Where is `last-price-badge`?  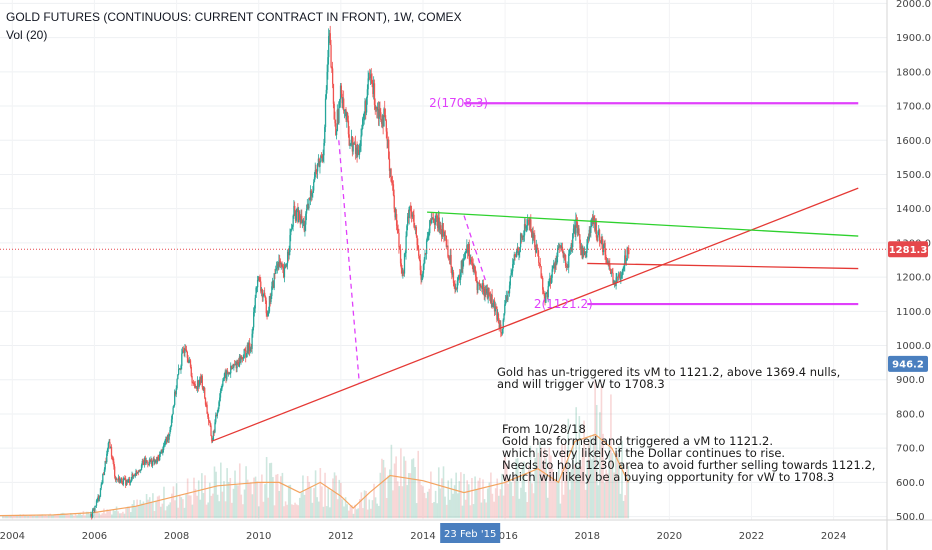 last-price-badge is located at coordinates (908, 249).